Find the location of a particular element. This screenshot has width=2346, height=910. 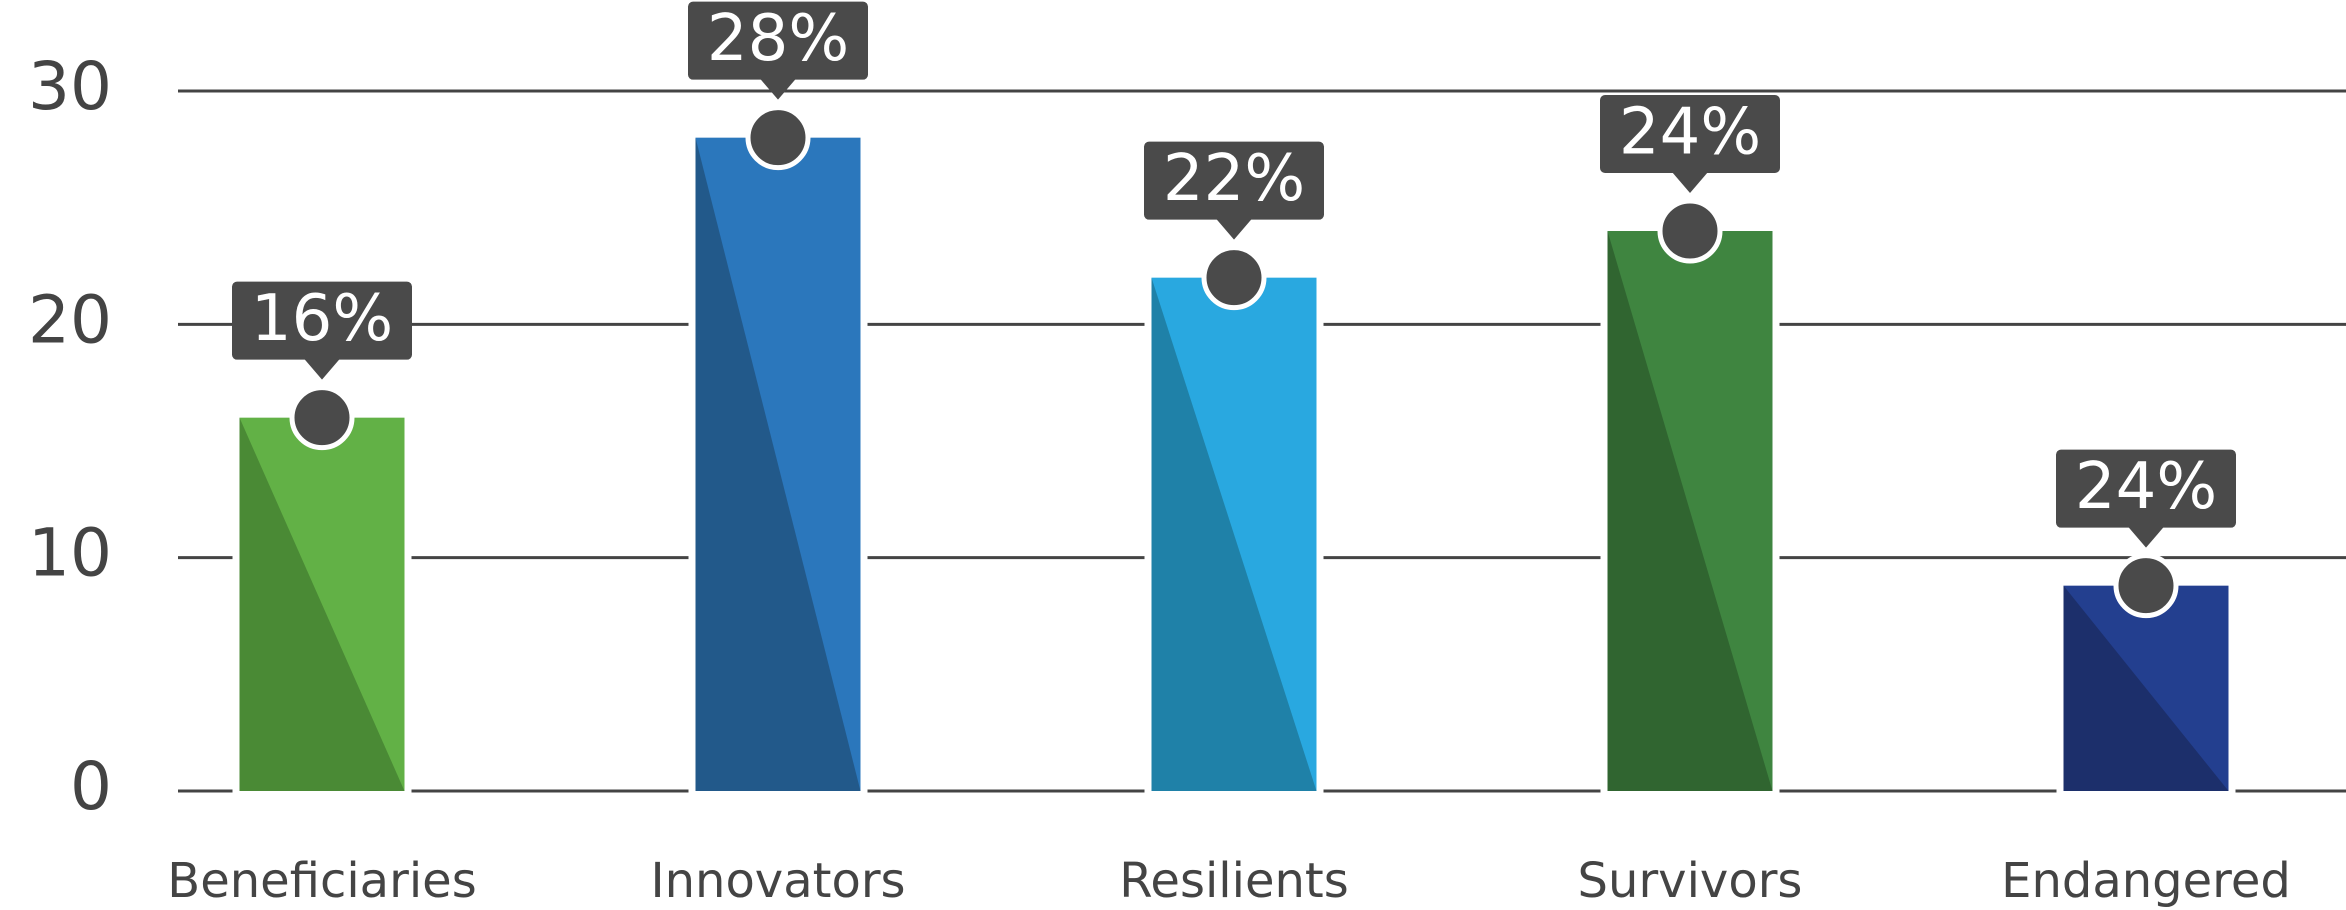

x-tick-label: Innovators is located at coordinates (777, 881).